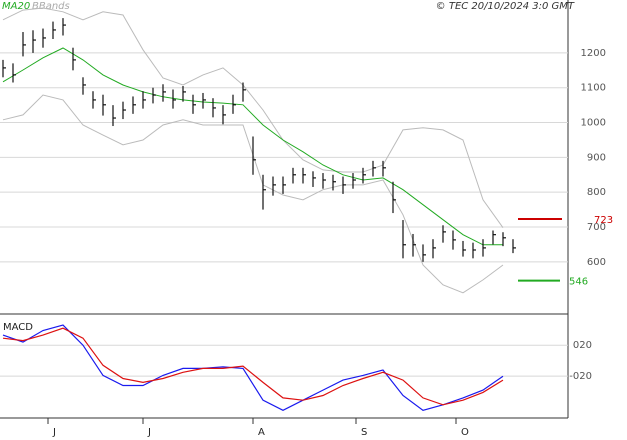  Describe the element at coordinates (593, 53) in the screenshot. I see `y-tick-label: 1200` at that location.